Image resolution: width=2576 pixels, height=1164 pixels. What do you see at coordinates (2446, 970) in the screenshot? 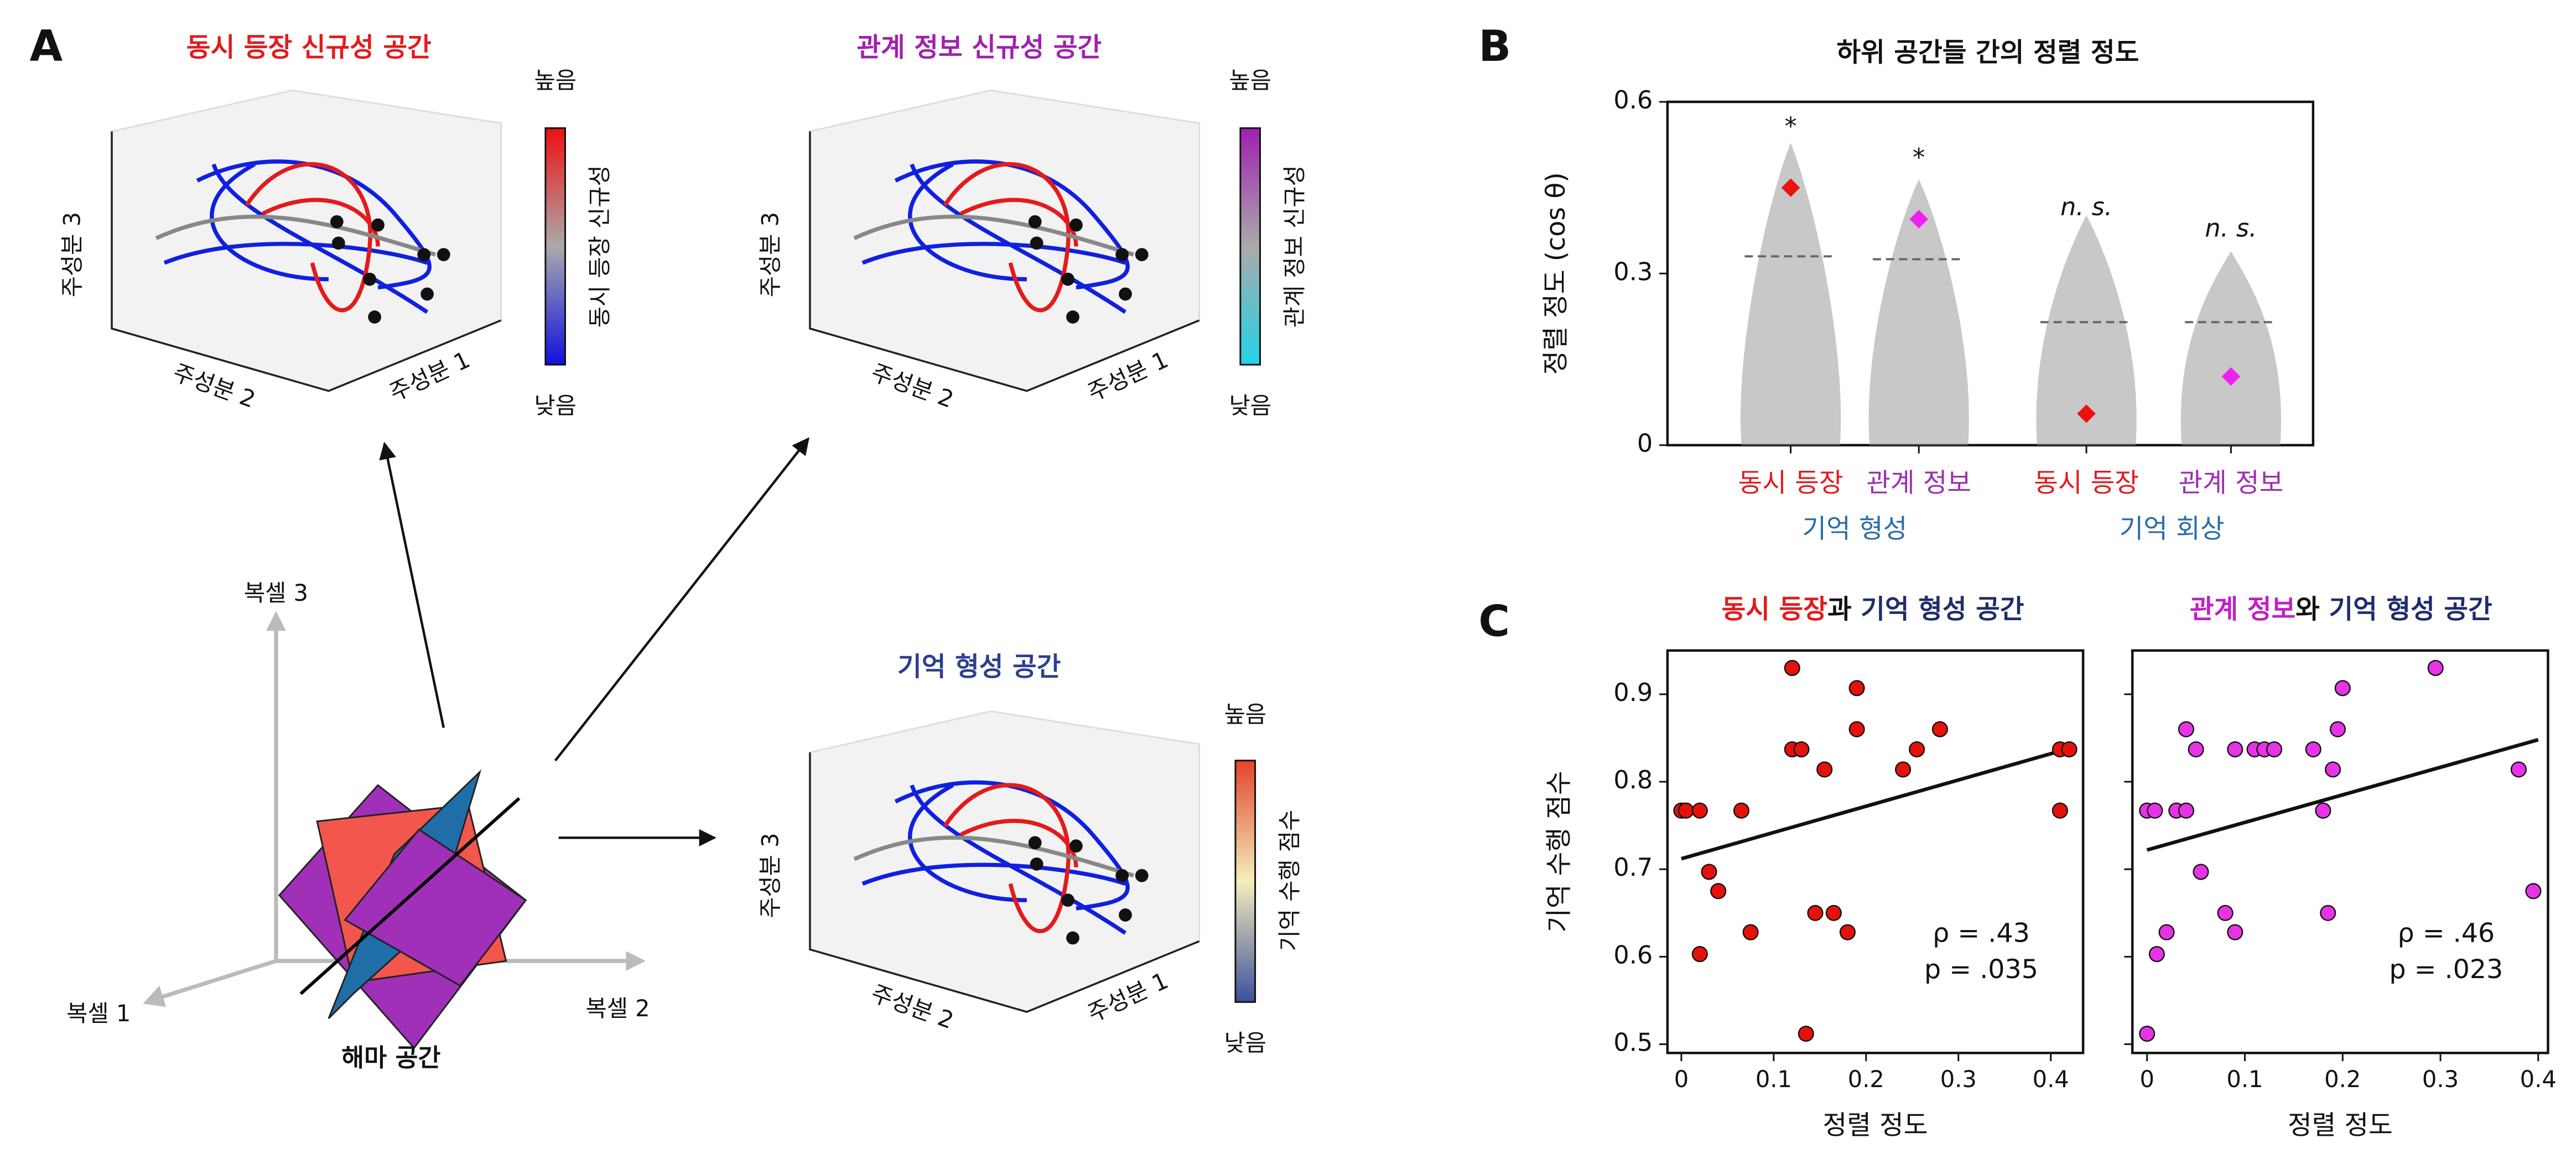
I see `stat: p = .023` at bounding box center [2446, 970].